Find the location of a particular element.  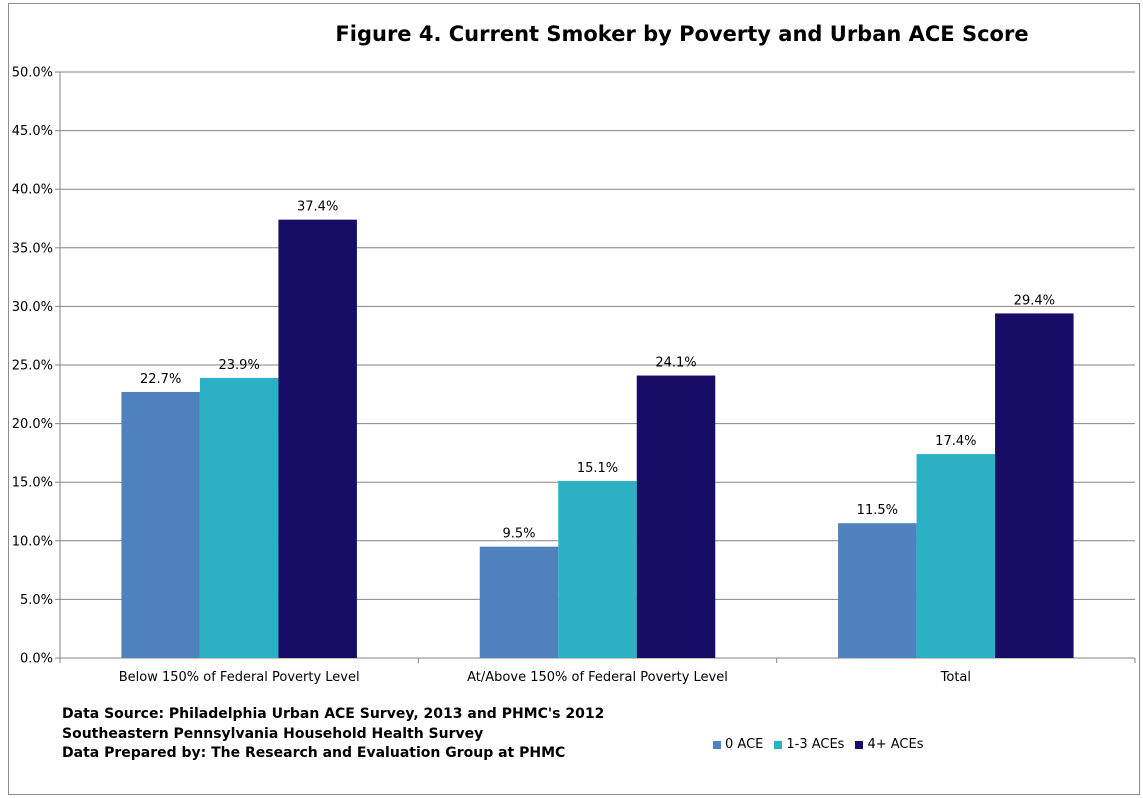

legend-item-1-3-aces: 1-3 ACEs is located at coordinates (809, 744).